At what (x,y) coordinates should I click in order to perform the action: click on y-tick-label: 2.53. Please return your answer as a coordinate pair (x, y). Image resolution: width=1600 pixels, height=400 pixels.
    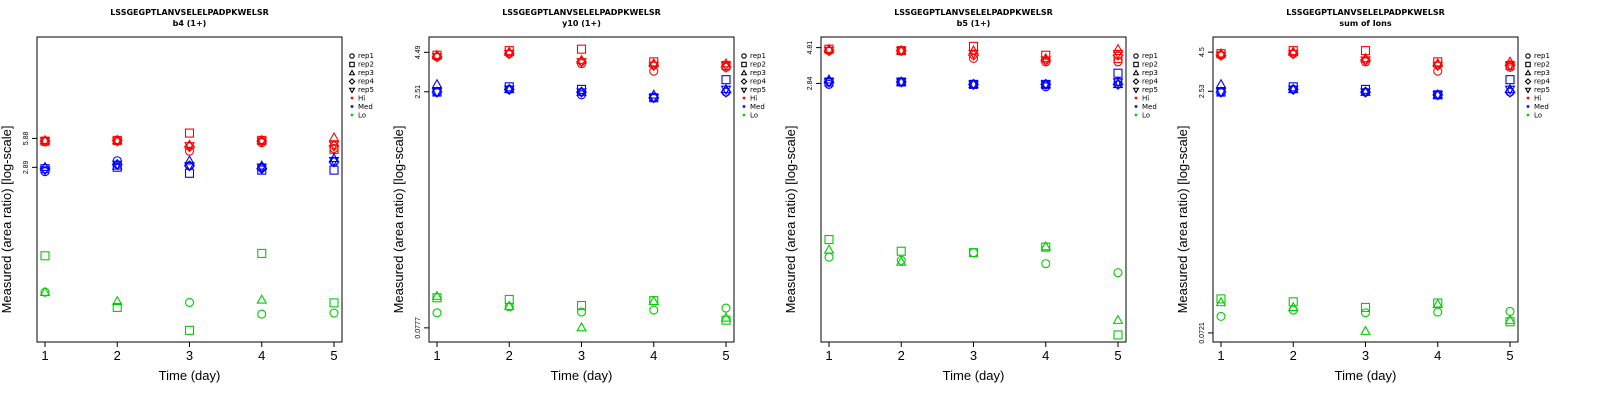
    Looking at the image, I should click on (1202, 91).